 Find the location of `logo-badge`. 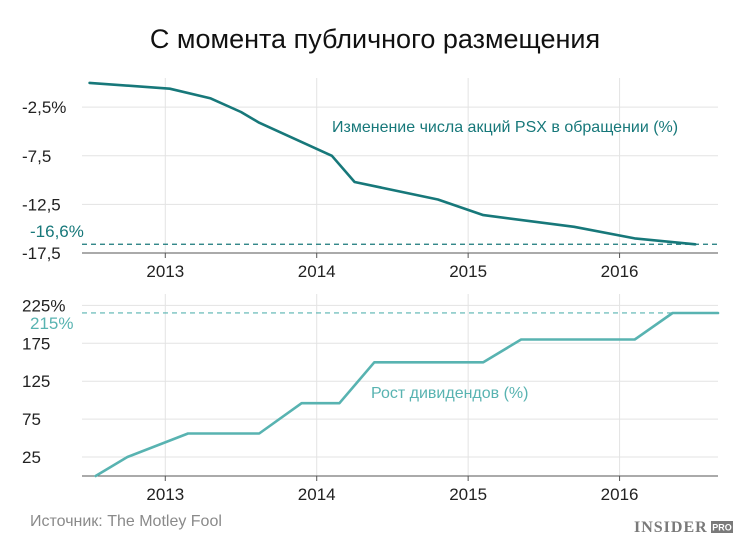

logo-badge is located at coordinates (722, 527).